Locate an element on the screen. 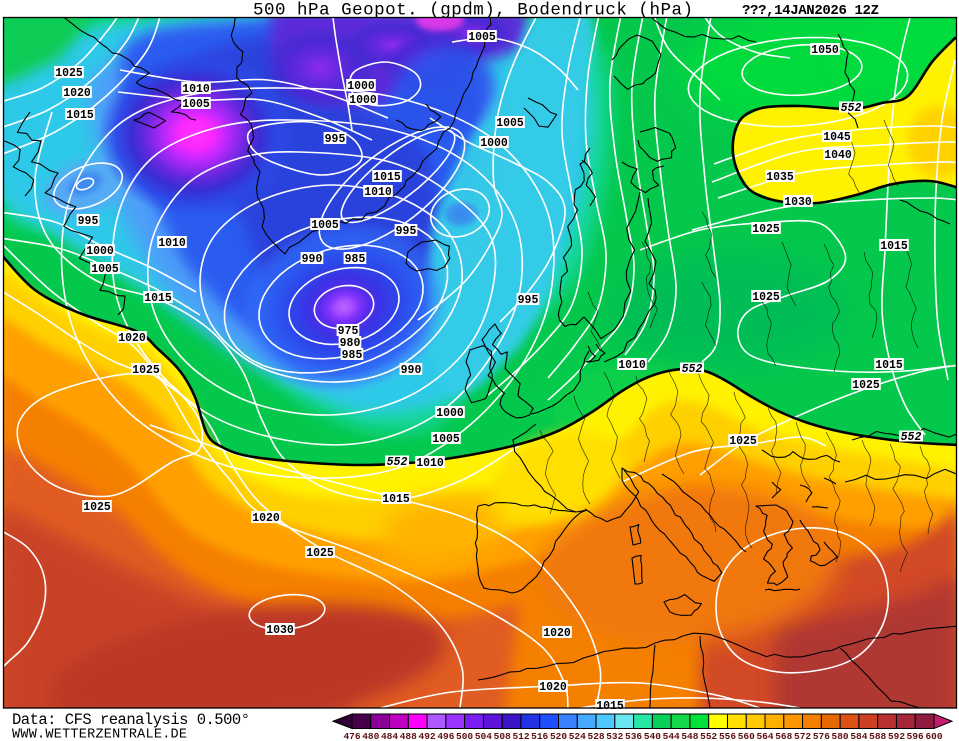 This screenshot has width=959, height=741. svg-text: 568 is located at coordinates (783, 736).